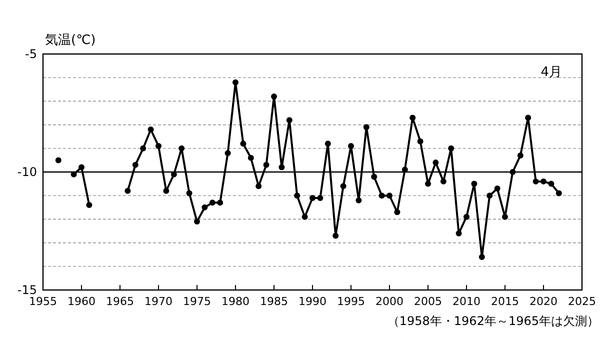  Describe the element at coordinates (27, 290) in the screenshot. I see `y-tick-label: -15` at that location.